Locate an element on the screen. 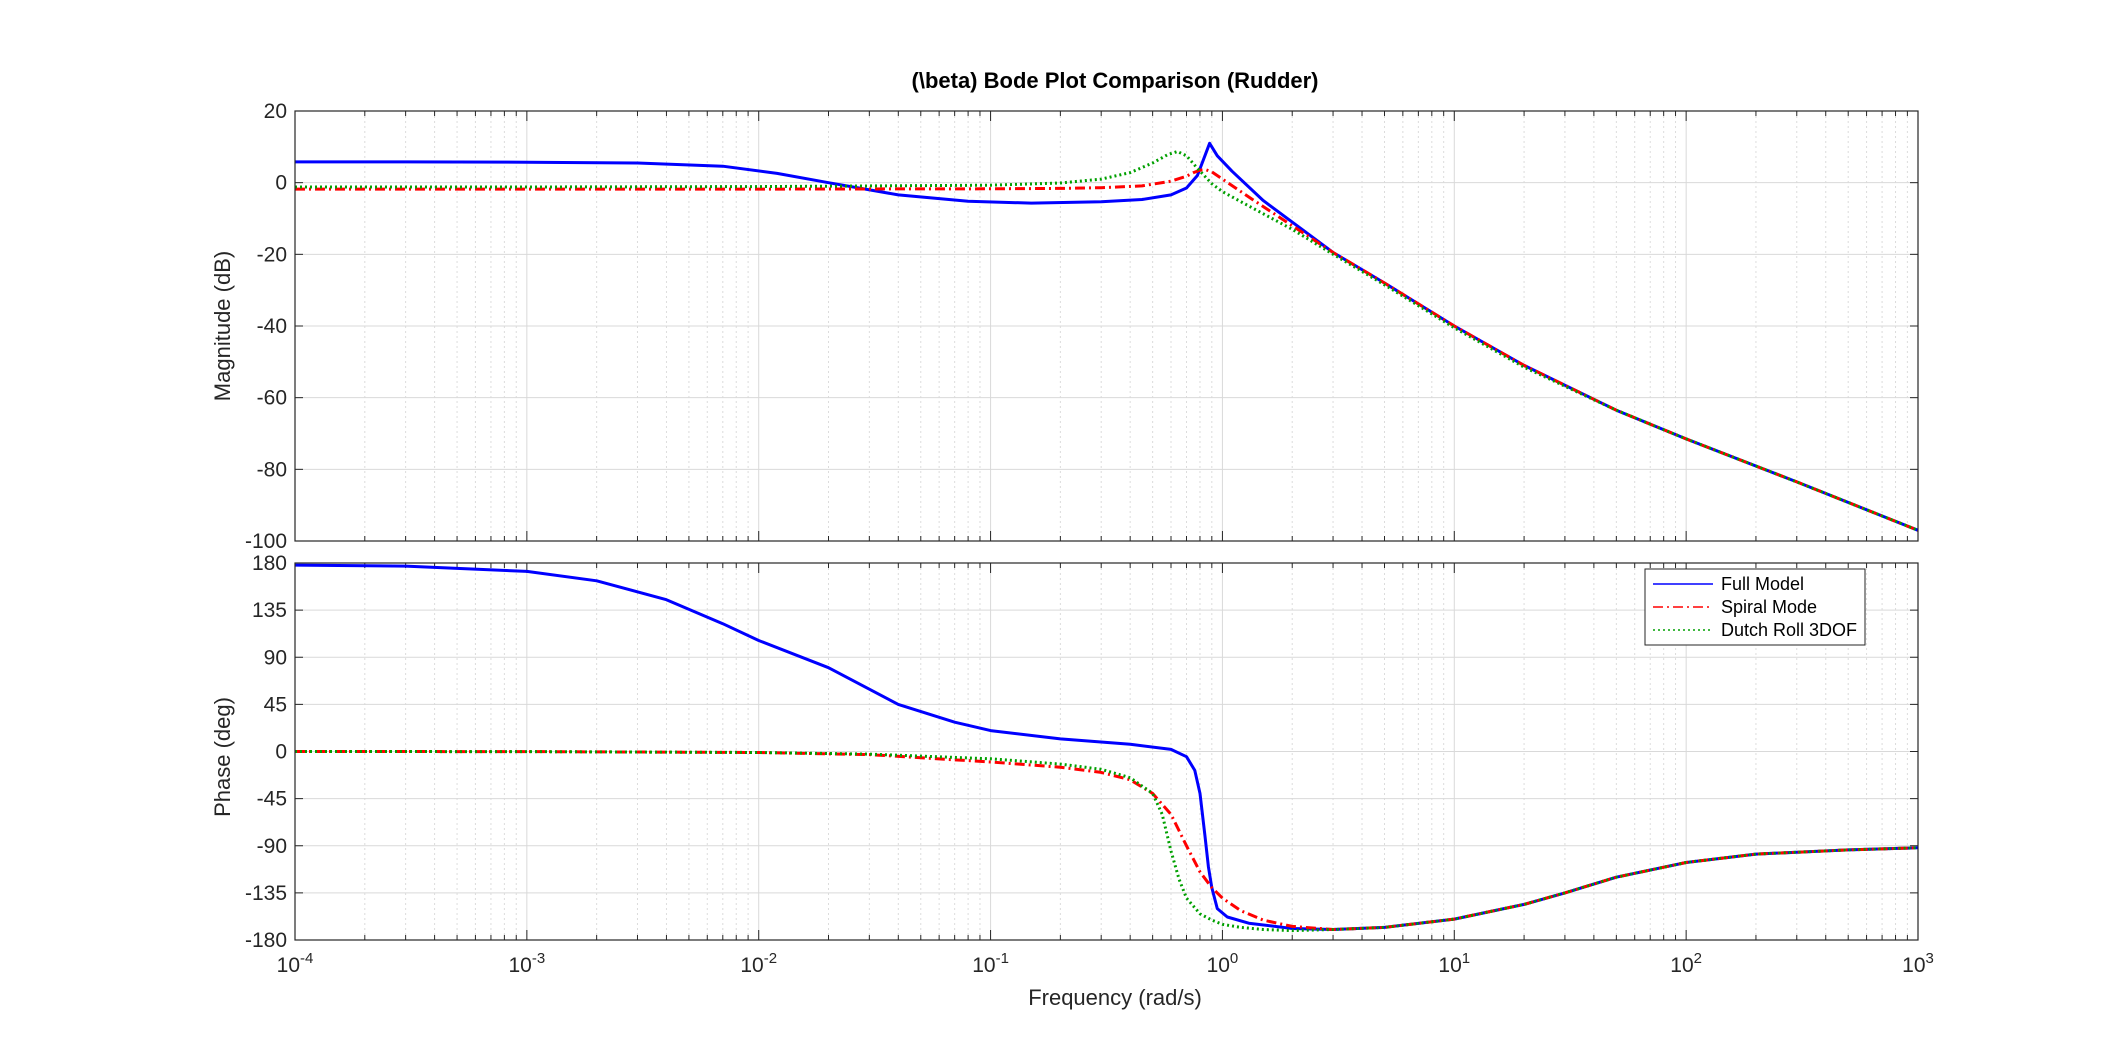  phase-y-axis-label: Phase (deg) is located at coordinates (222, 757).